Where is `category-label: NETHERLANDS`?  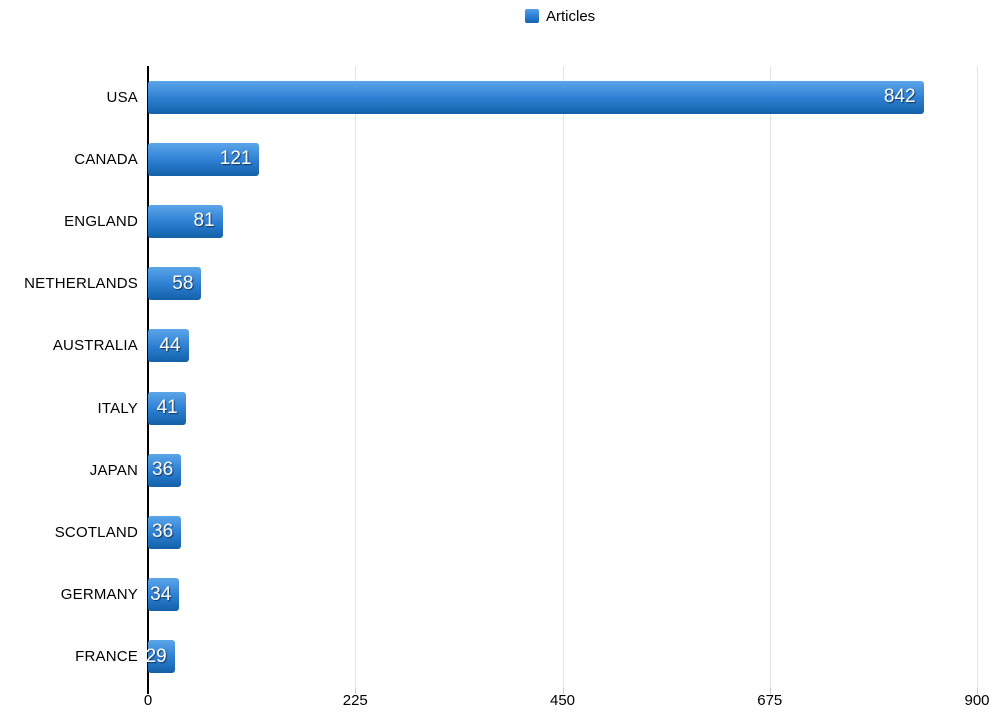
category-label: NETHERLANDS is located at coordinates (81, 284).